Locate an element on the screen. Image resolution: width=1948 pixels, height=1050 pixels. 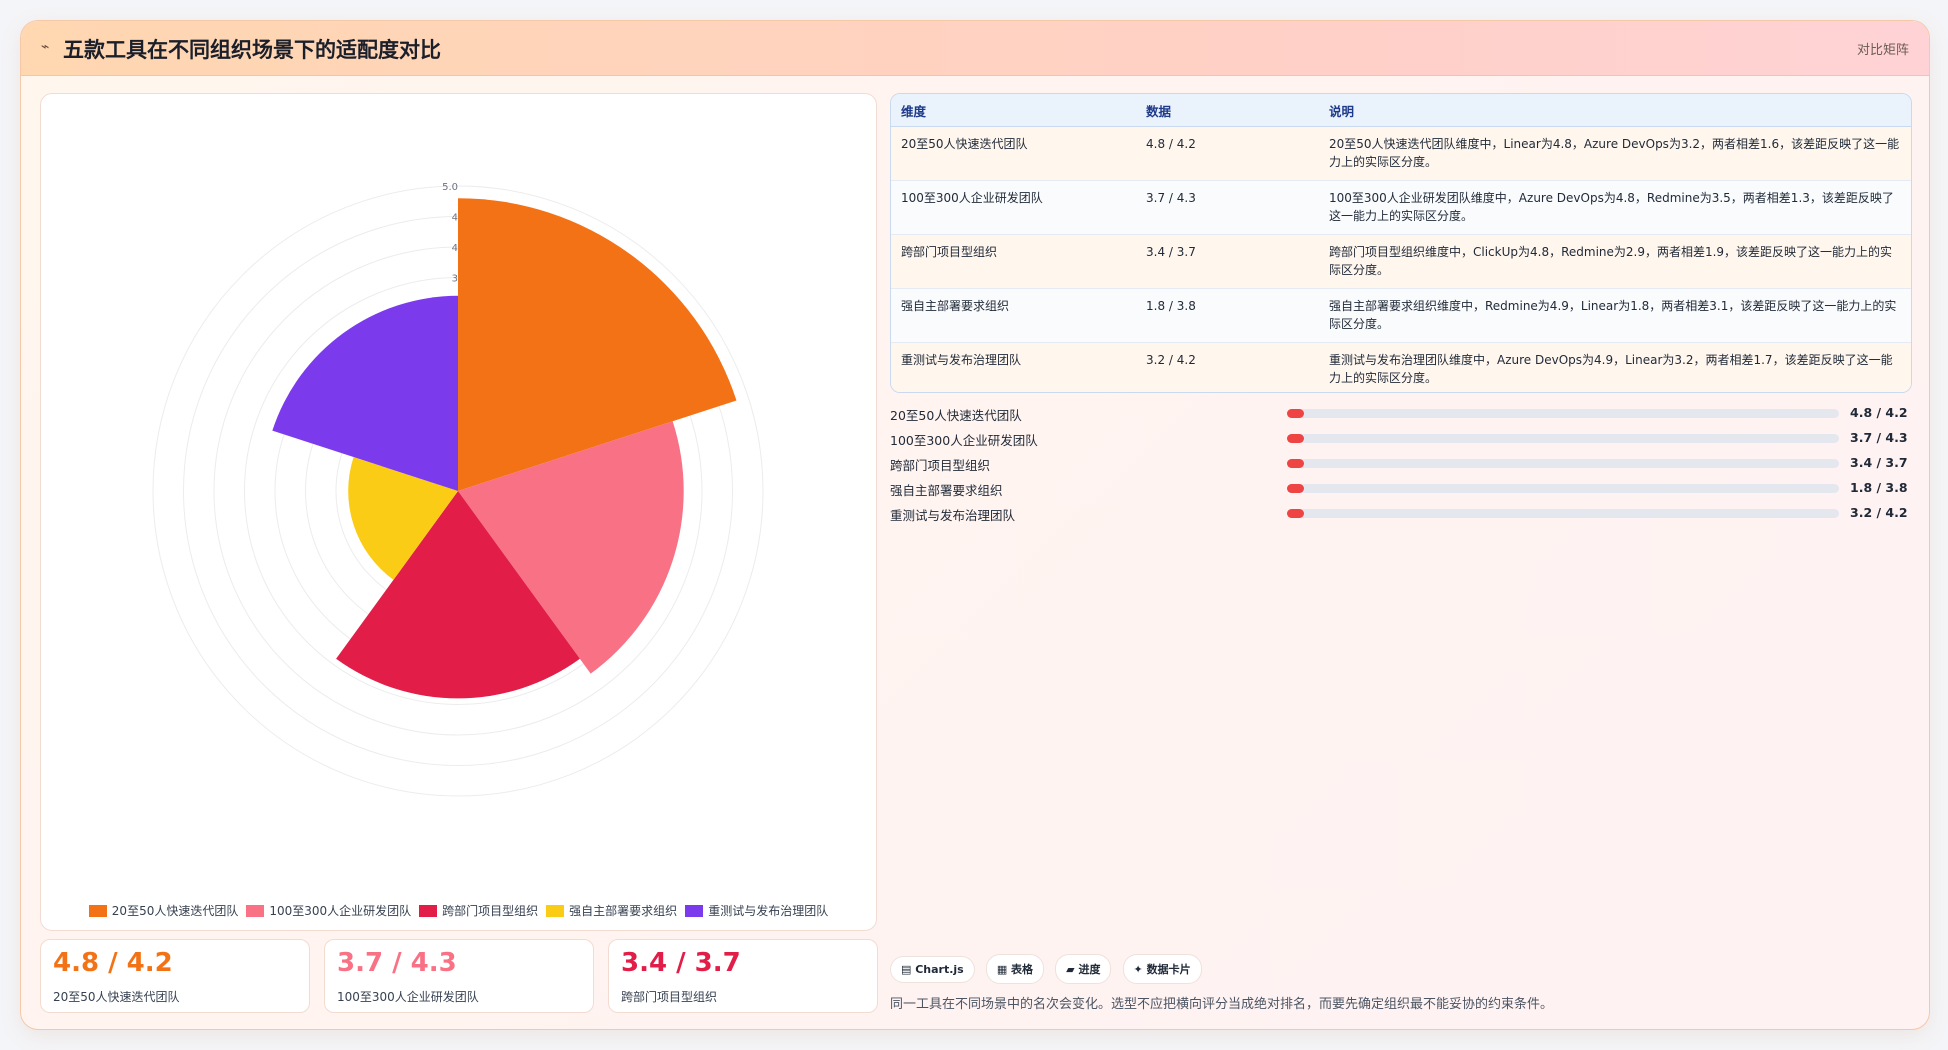
stat-card: 4.8 / 4.2 20至50人快速迭代团队 is located at coordinates (175, 976).